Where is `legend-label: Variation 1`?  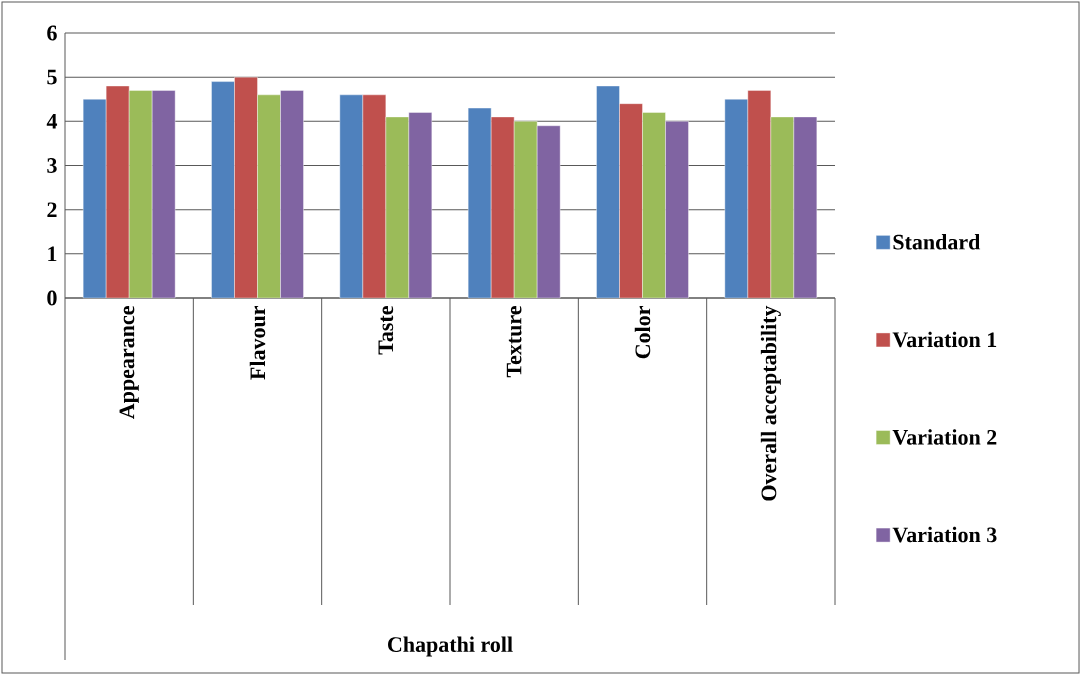 legend-label: Variation 1 is located at coordinates (944, 339).